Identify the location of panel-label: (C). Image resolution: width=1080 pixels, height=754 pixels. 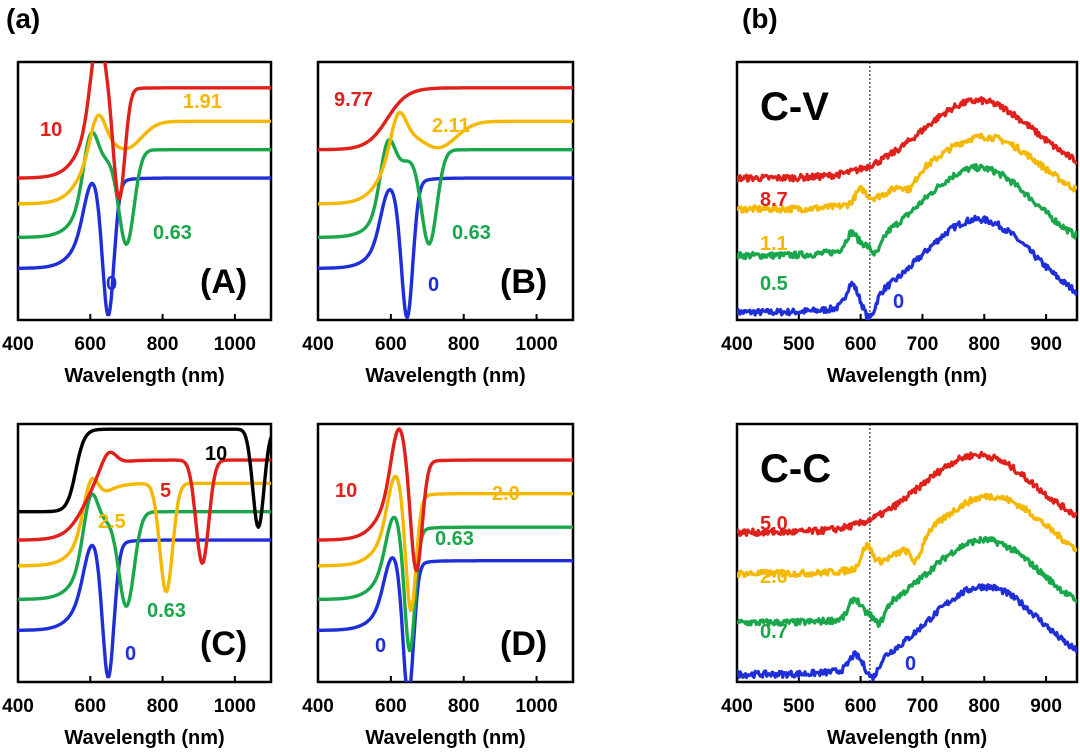
(223, 644).